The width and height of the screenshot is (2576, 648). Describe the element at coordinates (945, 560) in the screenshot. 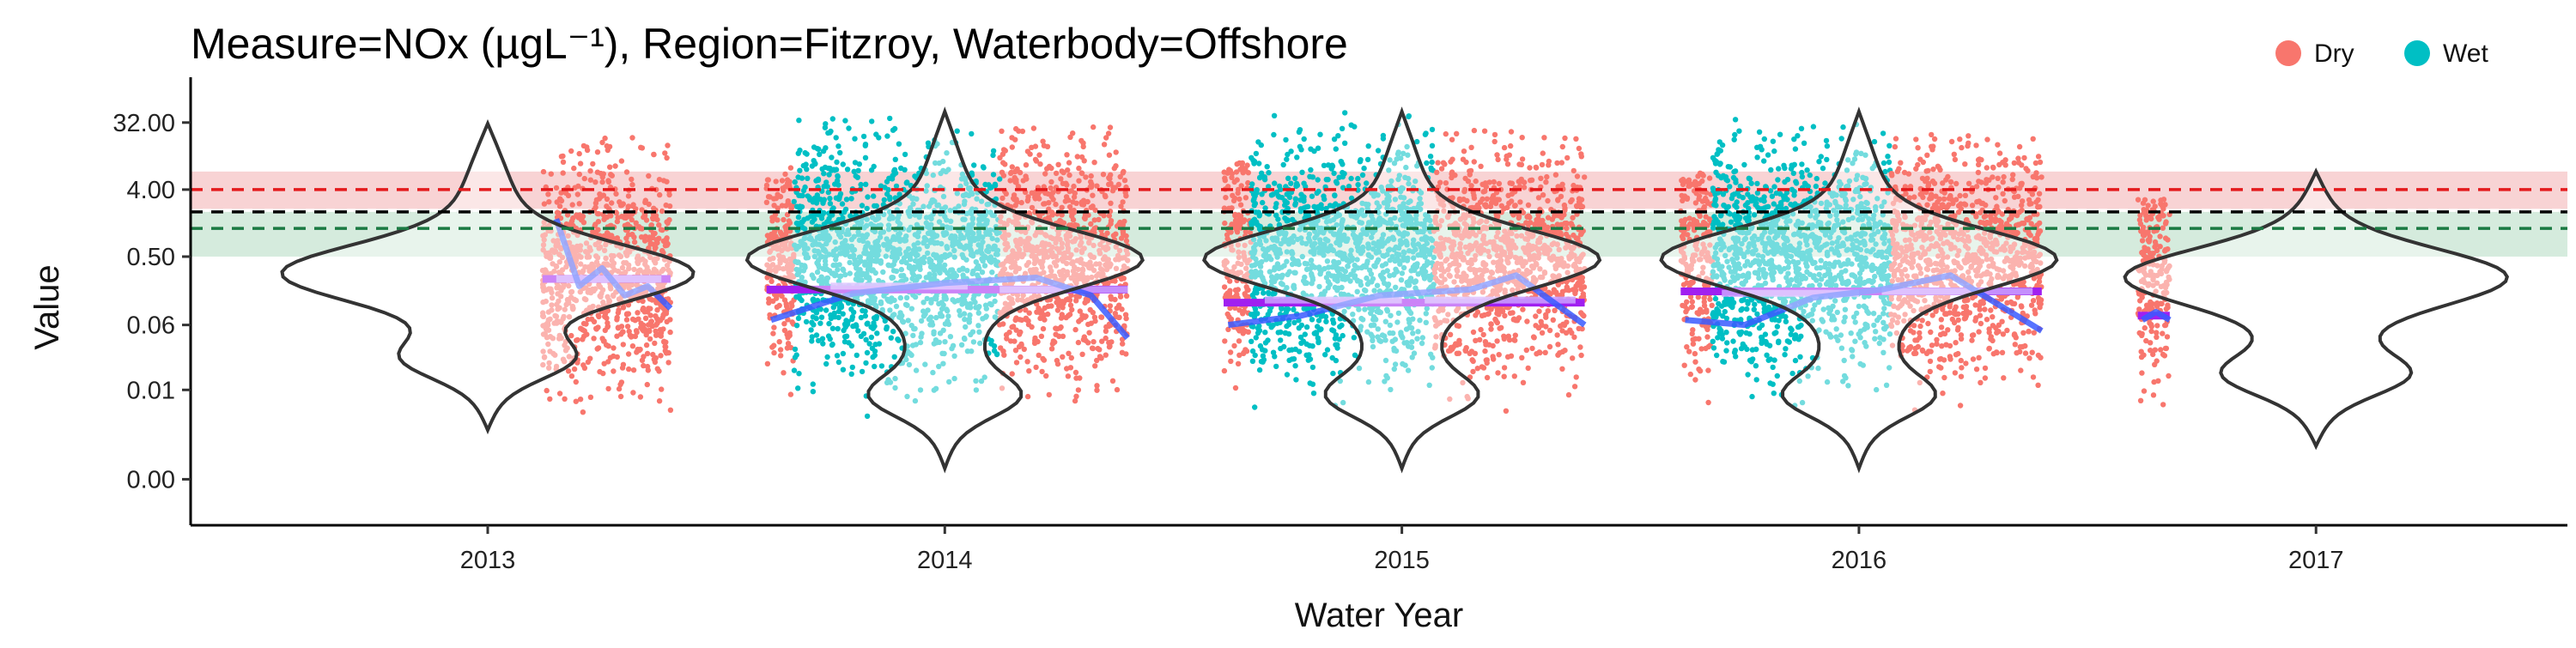

I see `x-tick-label-1: 2014` at that location.